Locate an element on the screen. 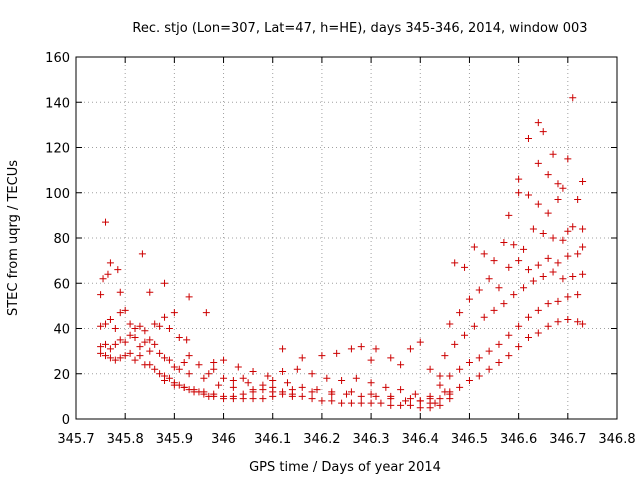  x-tick-label: 346.6 is located at coordinates (518, 439).